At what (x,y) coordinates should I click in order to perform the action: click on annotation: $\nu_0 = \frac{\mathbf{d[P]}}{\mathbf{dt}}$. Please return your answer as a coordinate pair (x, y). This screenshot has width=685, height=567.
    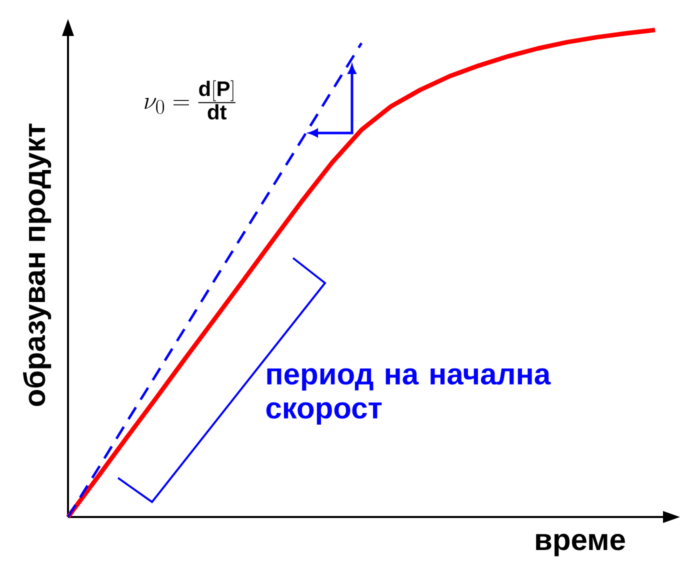
    Looking at the image, I should click on (190, 100).